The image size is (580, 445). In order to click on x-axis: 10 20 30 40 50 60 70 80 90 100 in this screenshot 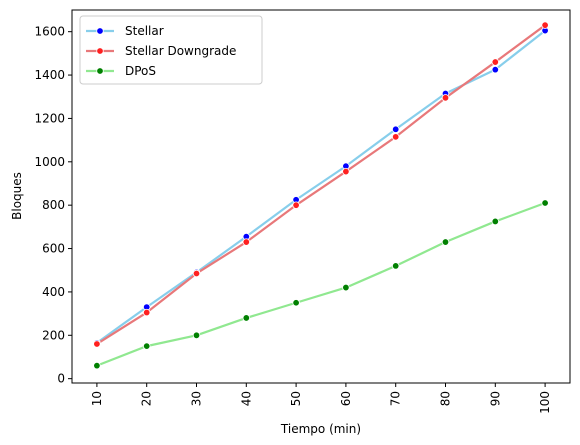, I will do `click(321, 398)`.